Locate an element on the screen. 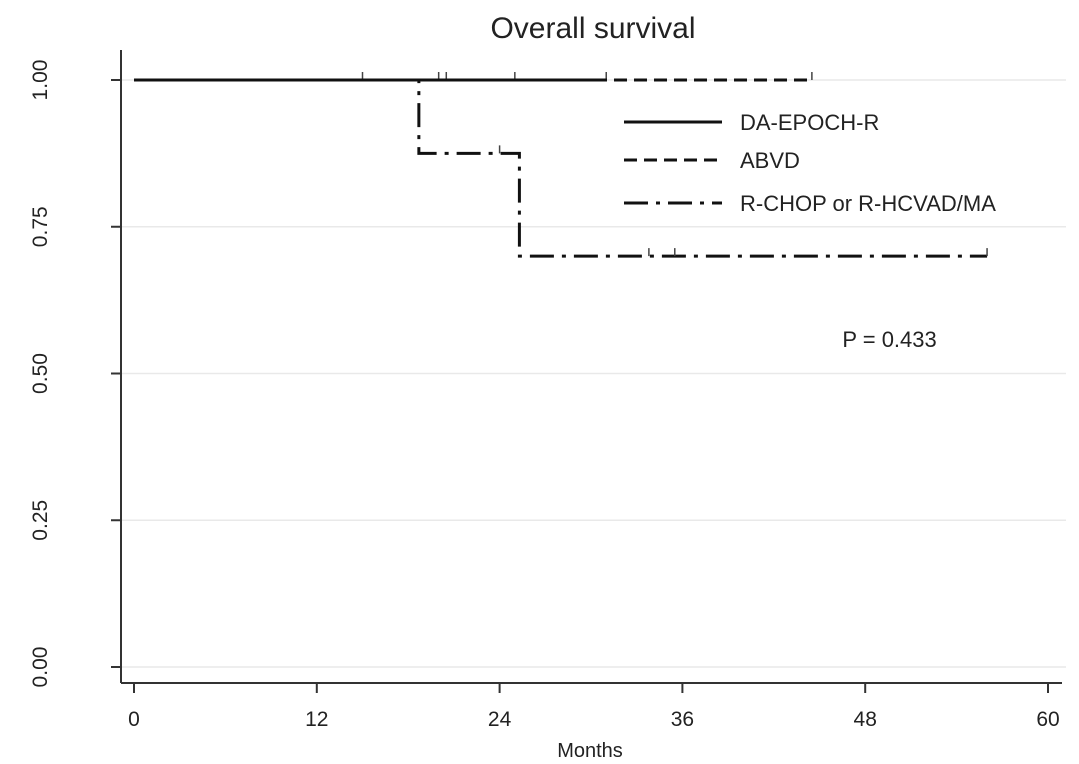 The height and width of the screenshot is (764, 1079). legend-label-2: R-CHOP or R-HCVAD/MA is located at coordinates (868, 203).